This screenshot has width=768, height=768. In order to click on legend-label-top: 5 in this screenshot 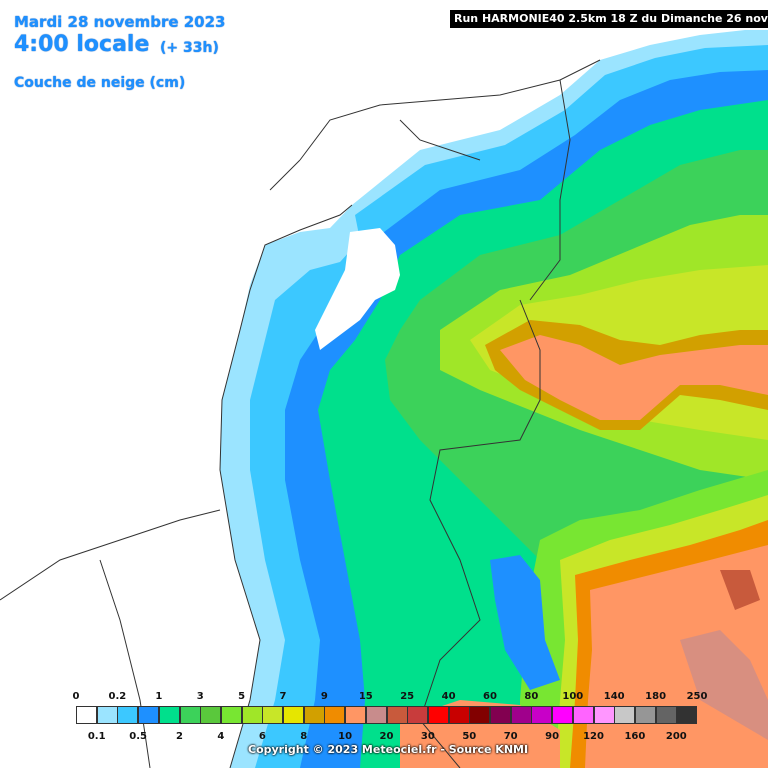, I will do `click(242, 696)`.